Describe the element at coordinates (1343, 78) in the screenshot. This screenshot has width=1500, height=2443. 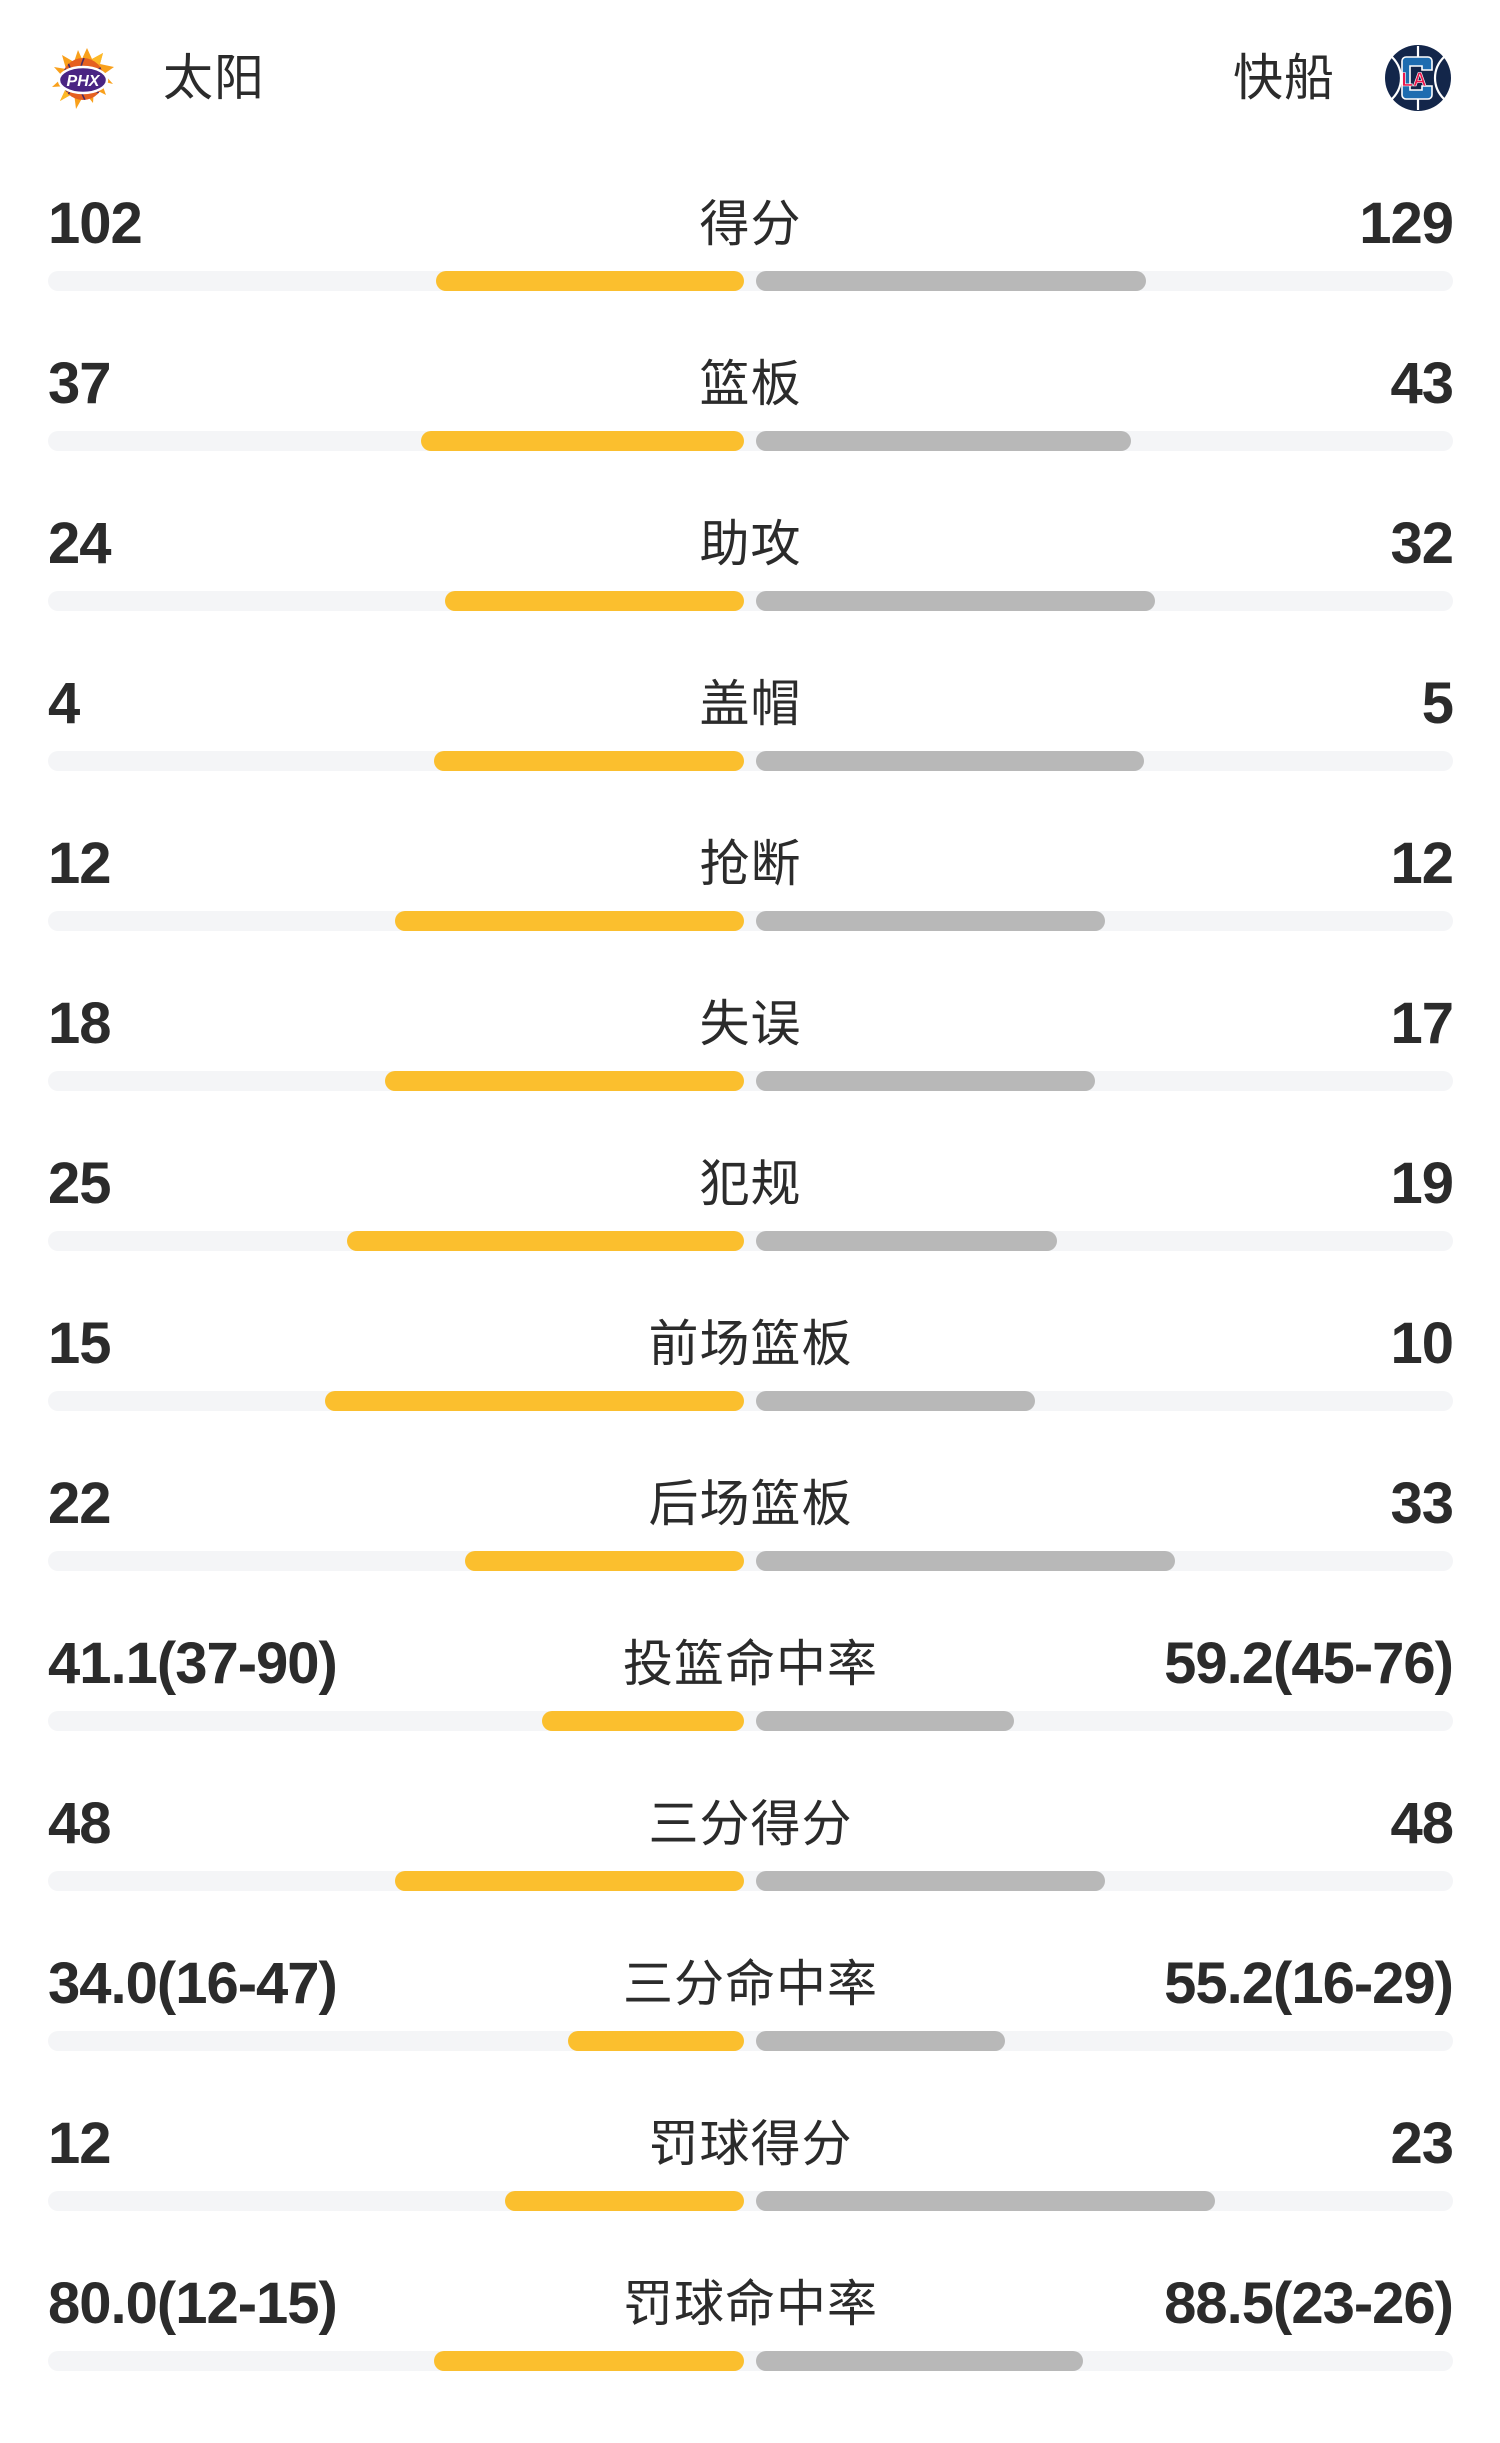
I see `away-team-header: 快船 LA` at that location.